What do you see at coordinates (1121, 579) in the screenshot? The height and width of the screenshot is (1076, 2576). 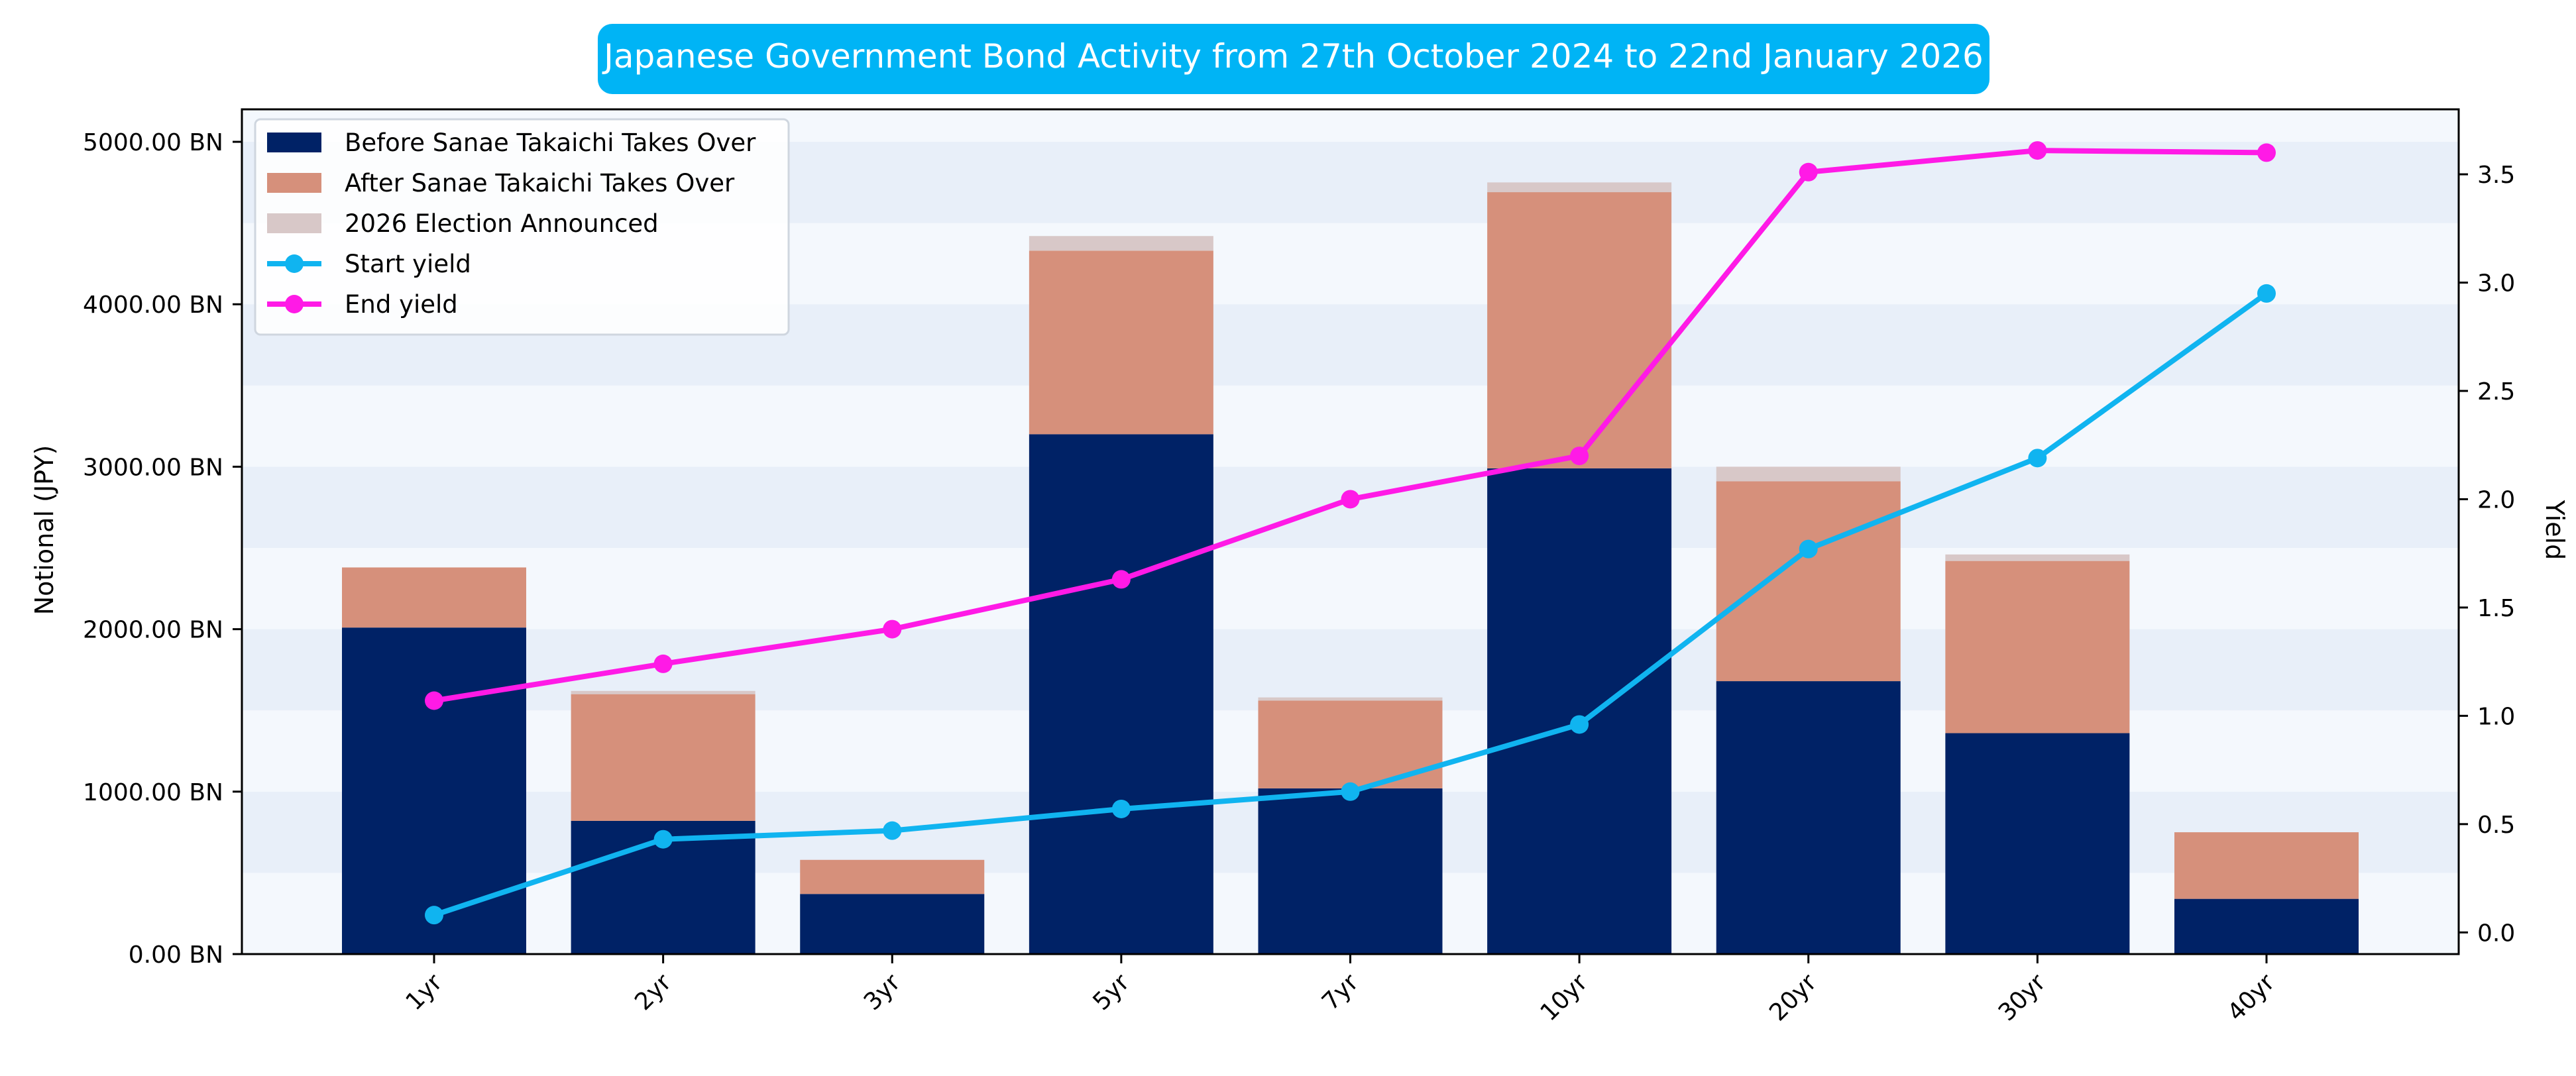 I see `point-end-yield-5yr` at bounding box center [1121, 579].